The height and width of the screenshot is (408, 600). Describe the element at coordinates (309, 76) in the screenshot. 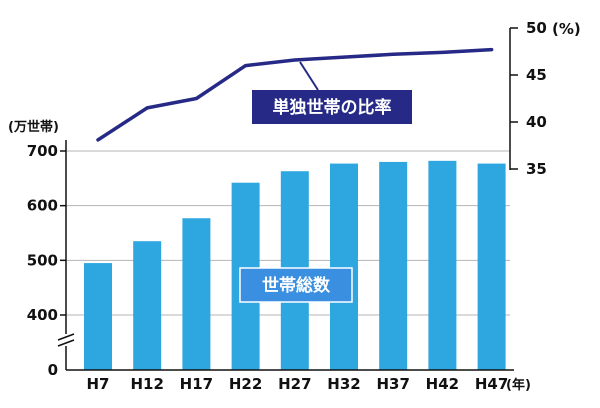

I see `line-label-pointer` at that location.